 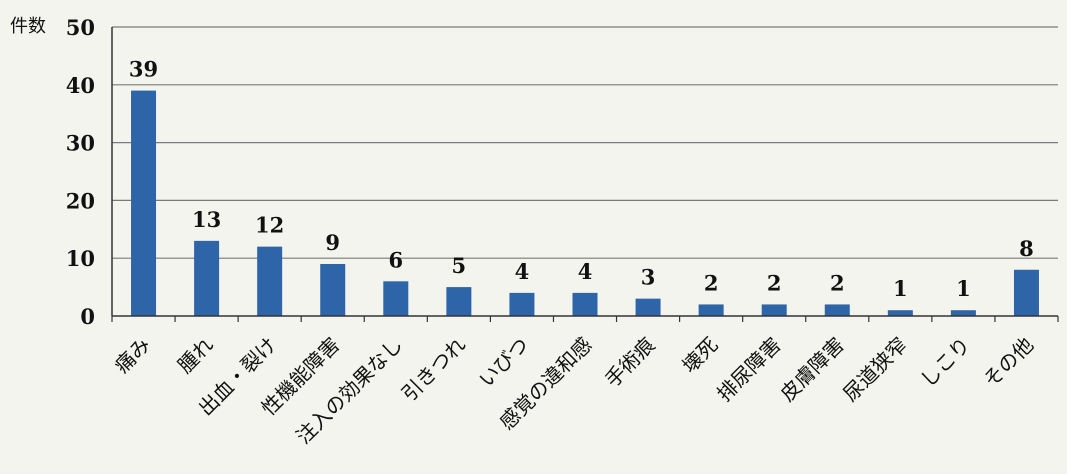 What do you see at coordinates (945, 362) in the screenshot?
I see `category-label-13: しこり` at bounding box center [945, 362].